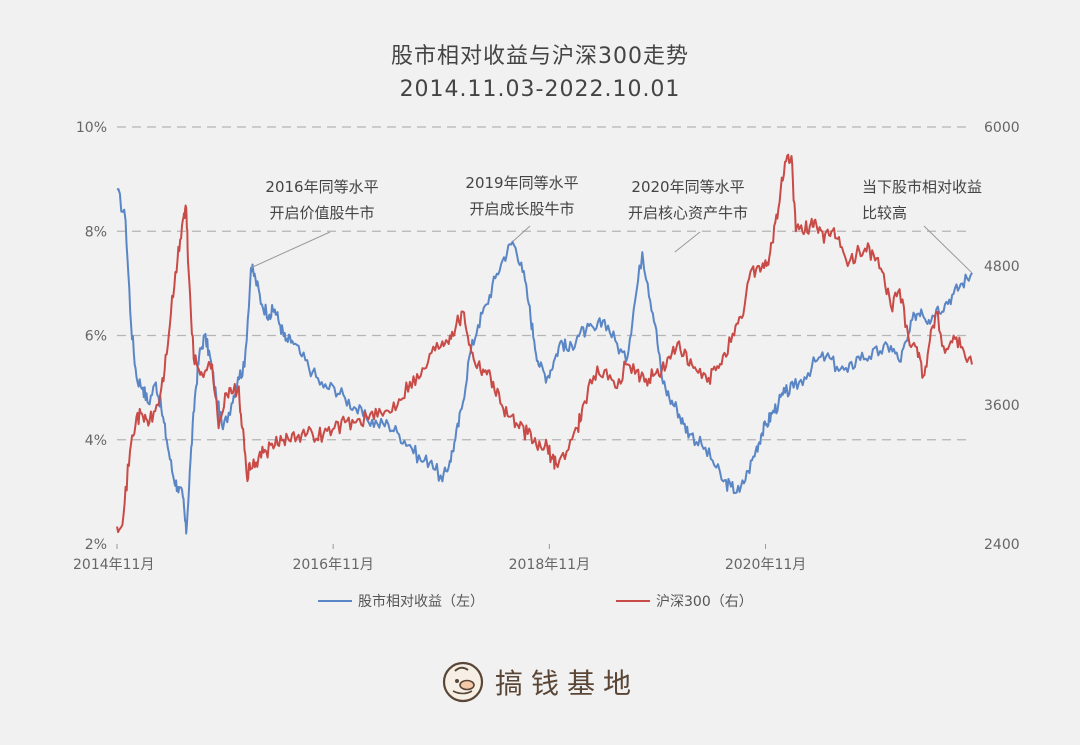 Image resolution: width=1080 pixels, height=745 pixels. I want to click on y-right-tick-label: 3600, so click(1002, 406).